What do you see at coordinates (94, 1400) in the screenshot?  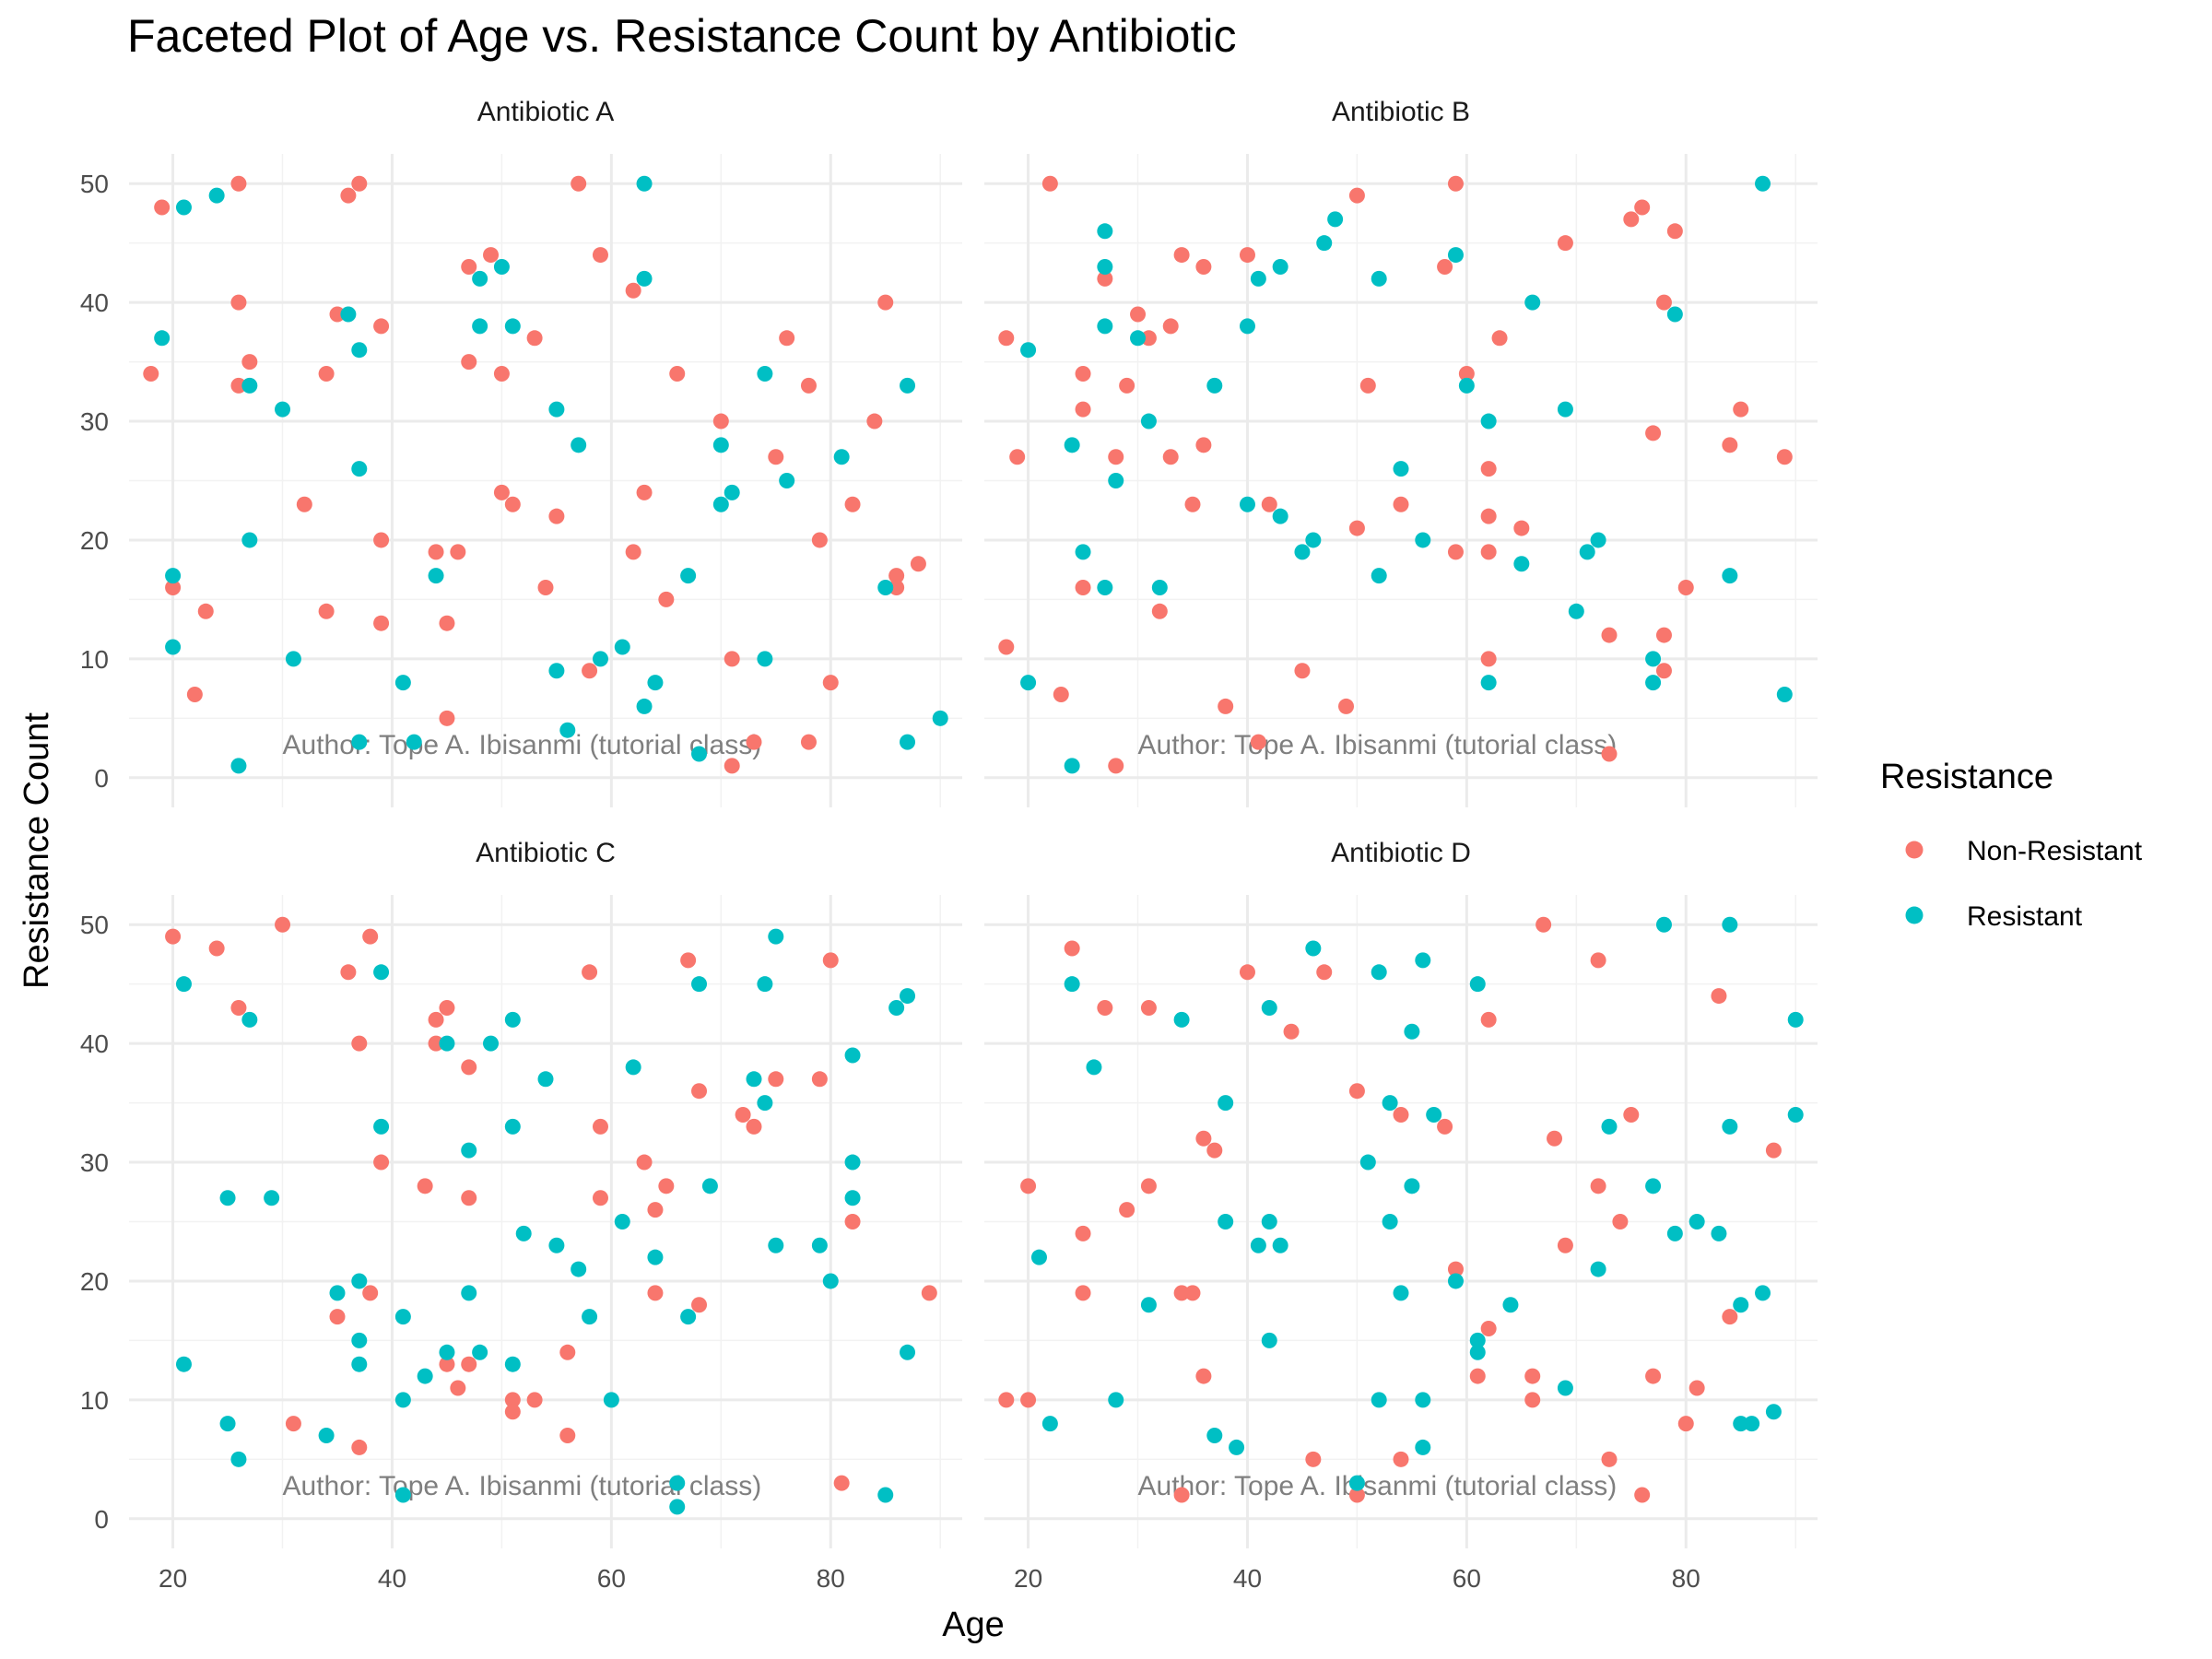 I see `y-tick-label: 10` at bounding box center [94, 1400].